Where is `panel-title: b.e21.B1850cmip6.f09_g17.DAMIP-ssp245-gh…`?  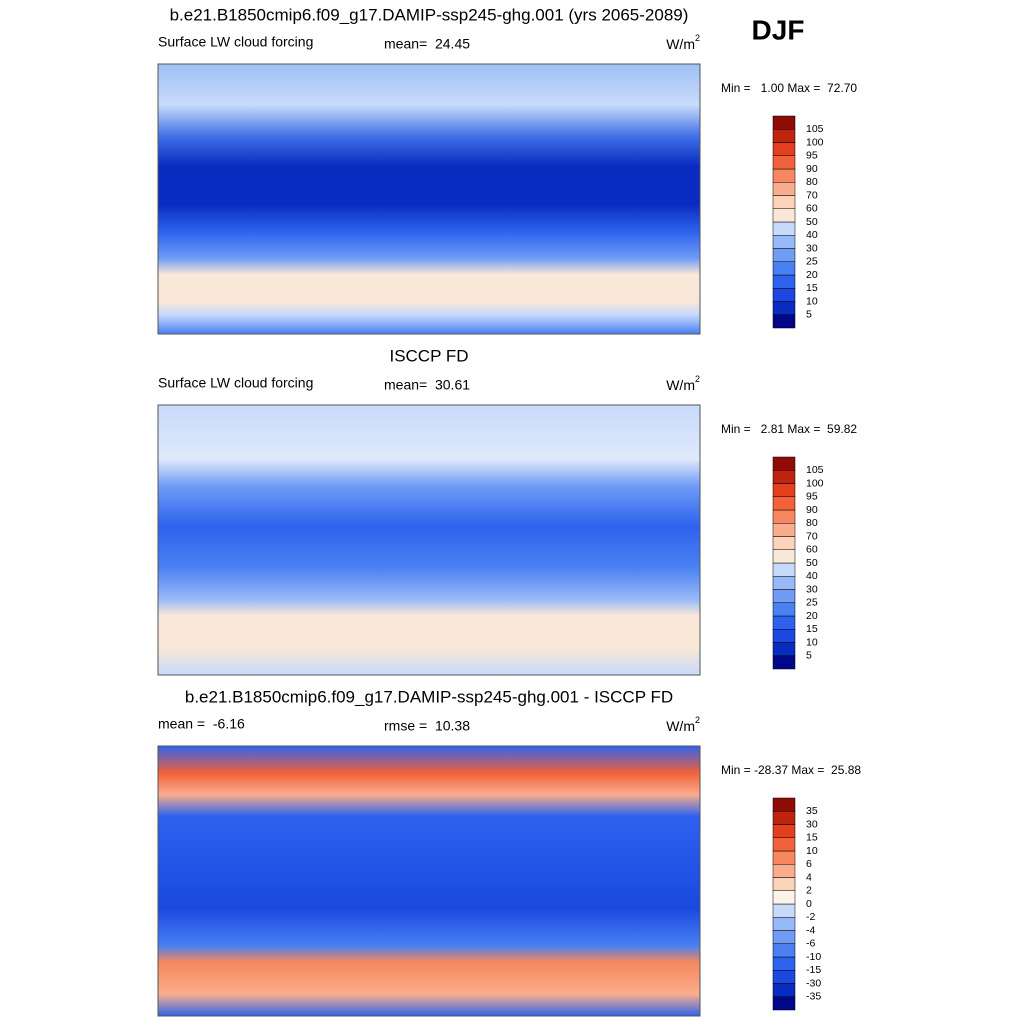 panel-title: b.e21.B1850cmip6.f09_g17.DAMIP-ssp245-gh… is located at coordinates (429, 696).